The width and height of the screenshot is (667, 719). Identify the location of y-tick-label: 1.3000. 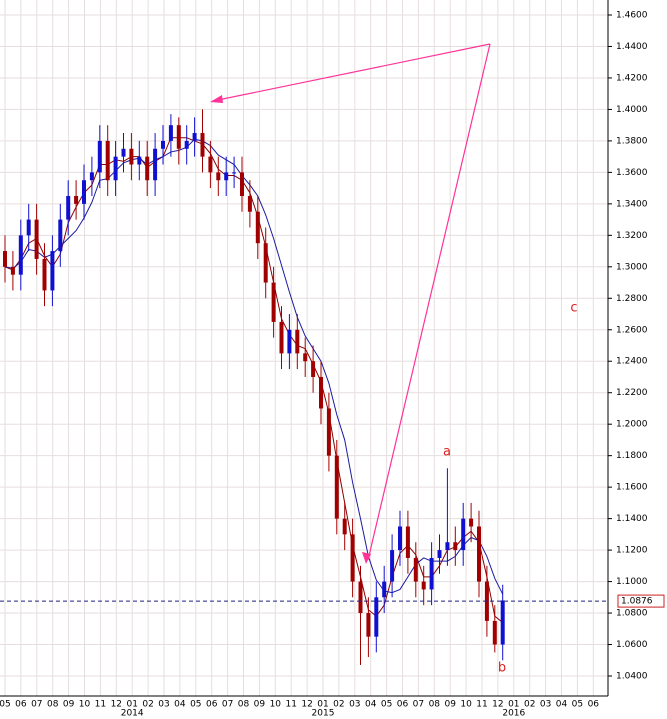
(632, 267).